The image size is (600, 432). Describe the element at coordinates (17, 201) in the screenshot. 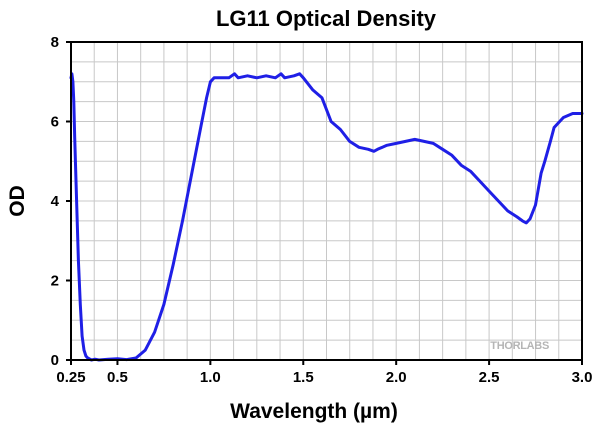

I see `y-axis-label: OD` at that location.